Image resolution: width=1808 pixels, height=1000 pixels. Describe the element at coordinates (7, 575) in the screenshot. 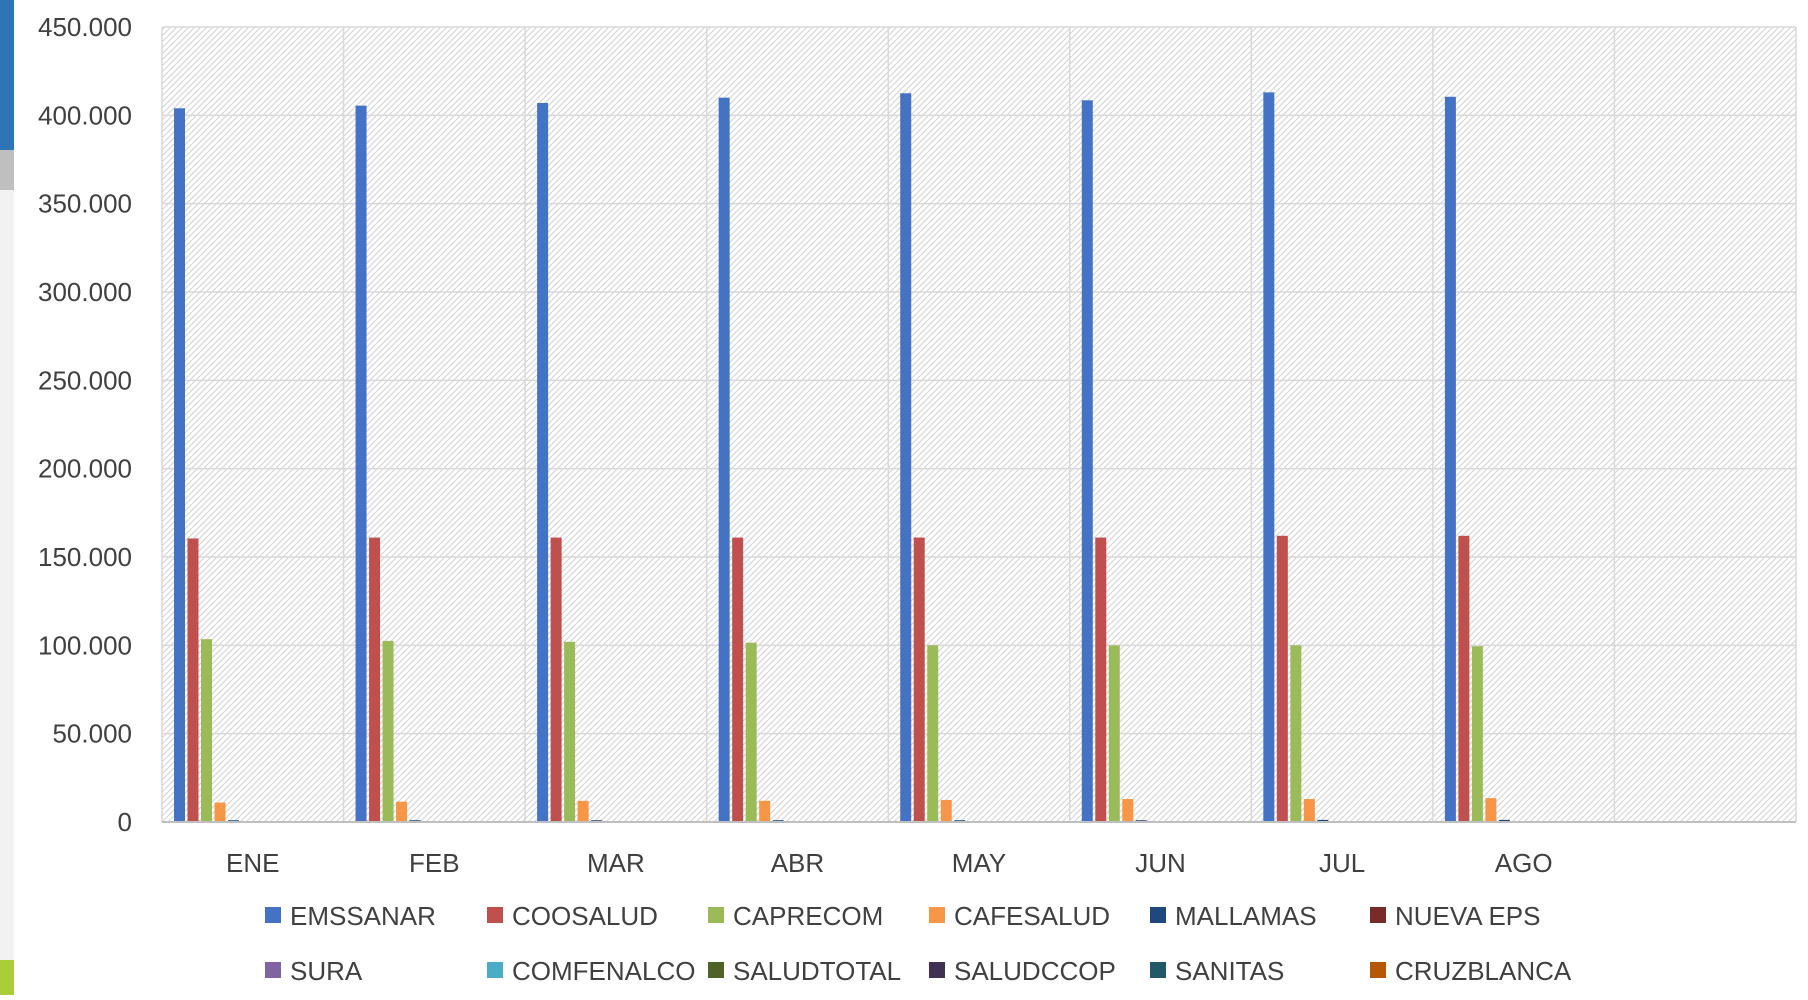

I see `slide-edge-decoration-light` at that location.